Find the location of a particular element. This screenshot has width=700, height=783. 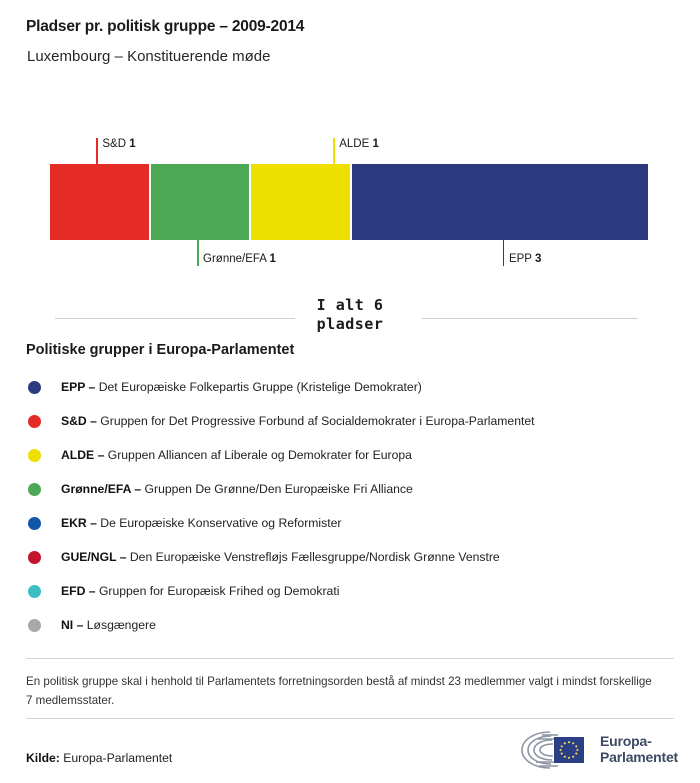

legend-item-description: Løsgængere is located at coordinates (121, 624).